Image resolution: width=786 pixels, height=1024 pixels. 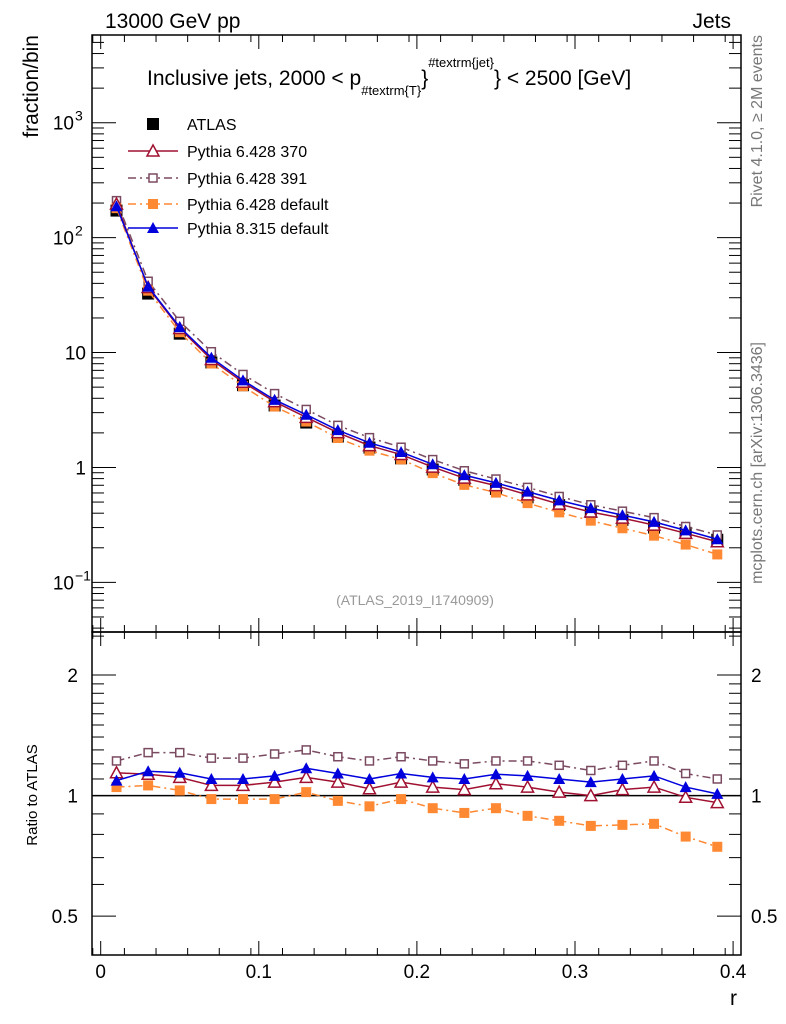 I want to click on analysis-id: (ATLAS_2019_I1740909), so click(x=415, y=600).